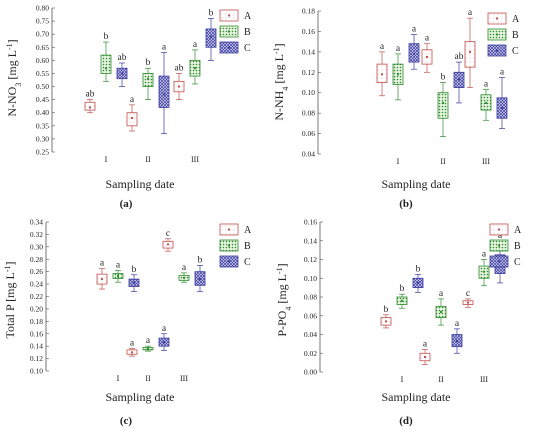  Describe the element at coordinates (36, 308) in the screenshot. I see `y-tick-label: 0.20` at that location.